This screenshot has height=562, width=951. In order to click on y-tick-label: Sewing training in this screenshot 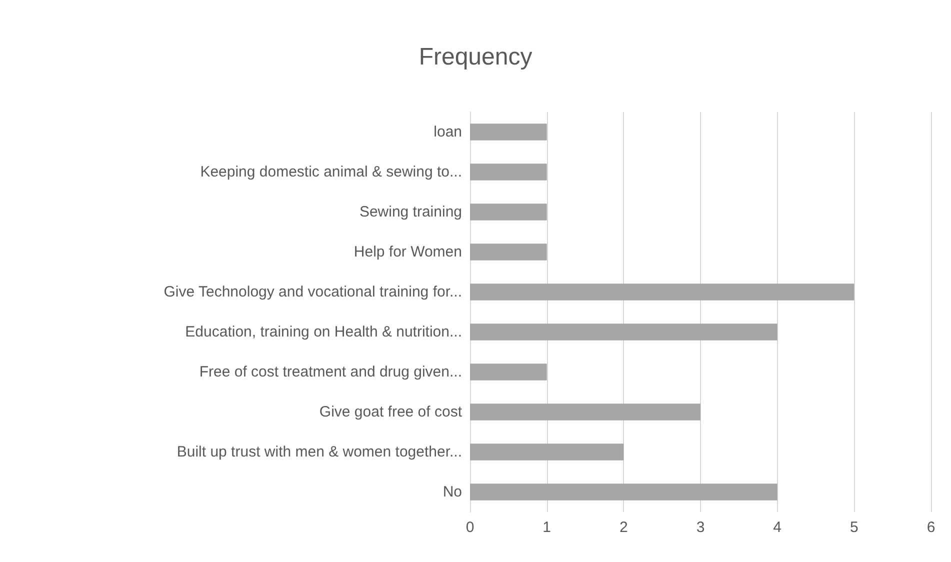, I will do `click(410, 212)`.